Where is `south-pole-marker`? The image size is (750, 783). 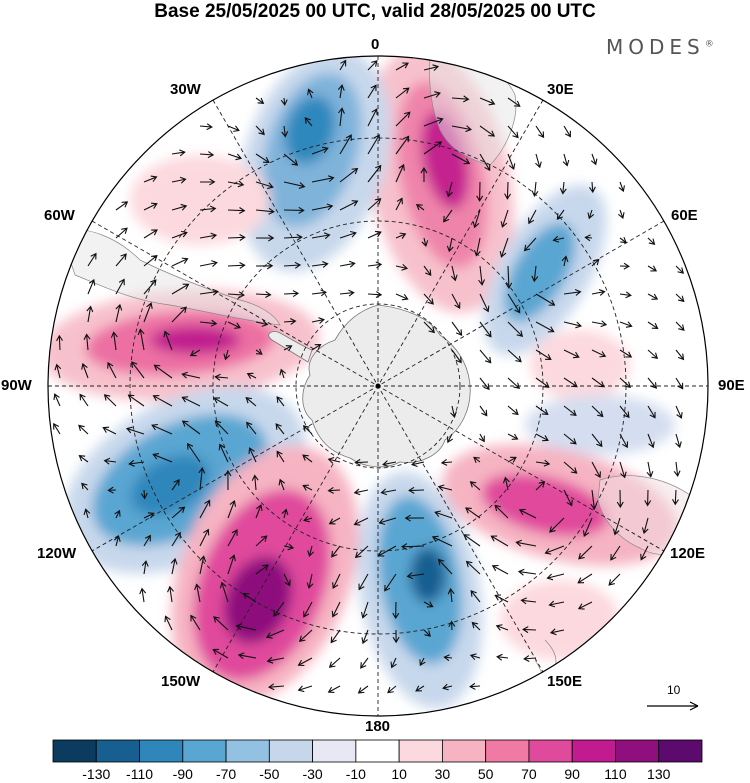 south-pole-marker is located at coordinates (378, 386).